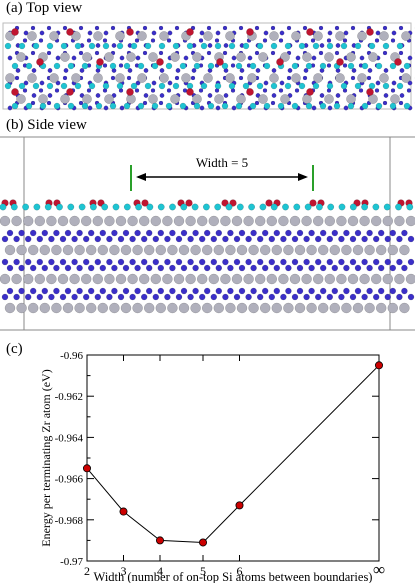  Describe the element at coordinates (203, 571) in the screenshot. I see `x-tick-label: 5` at that location.